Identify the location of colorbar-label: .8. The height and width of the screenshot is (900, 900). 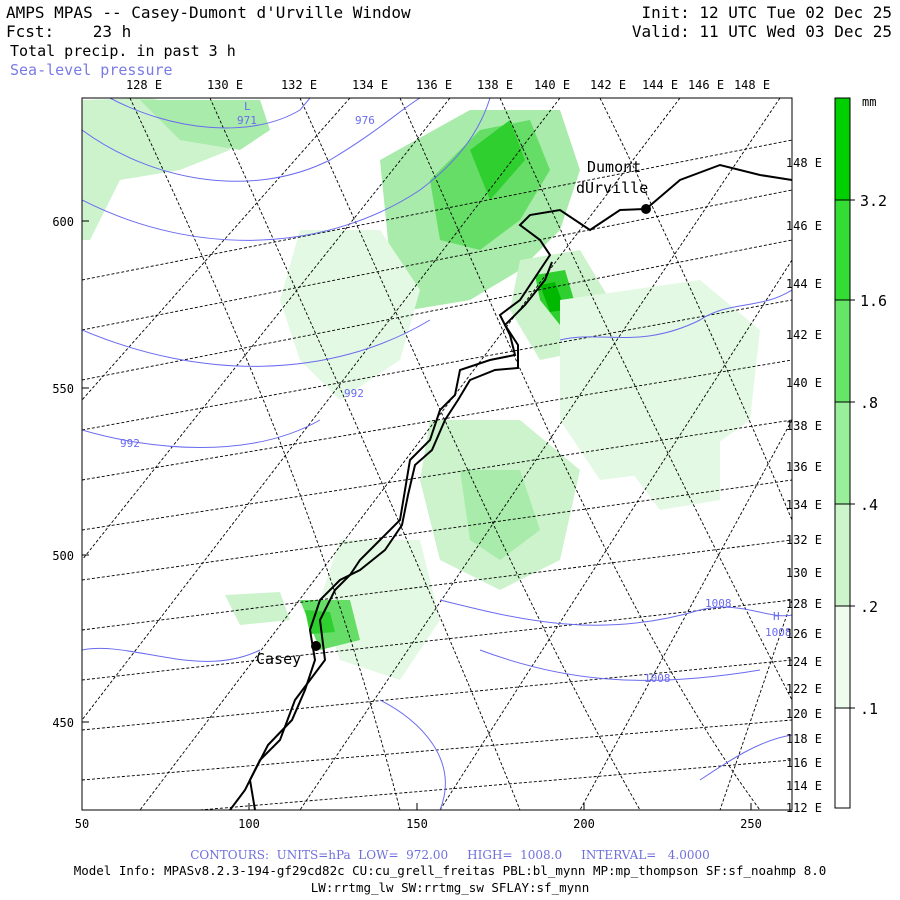
(869, 403).